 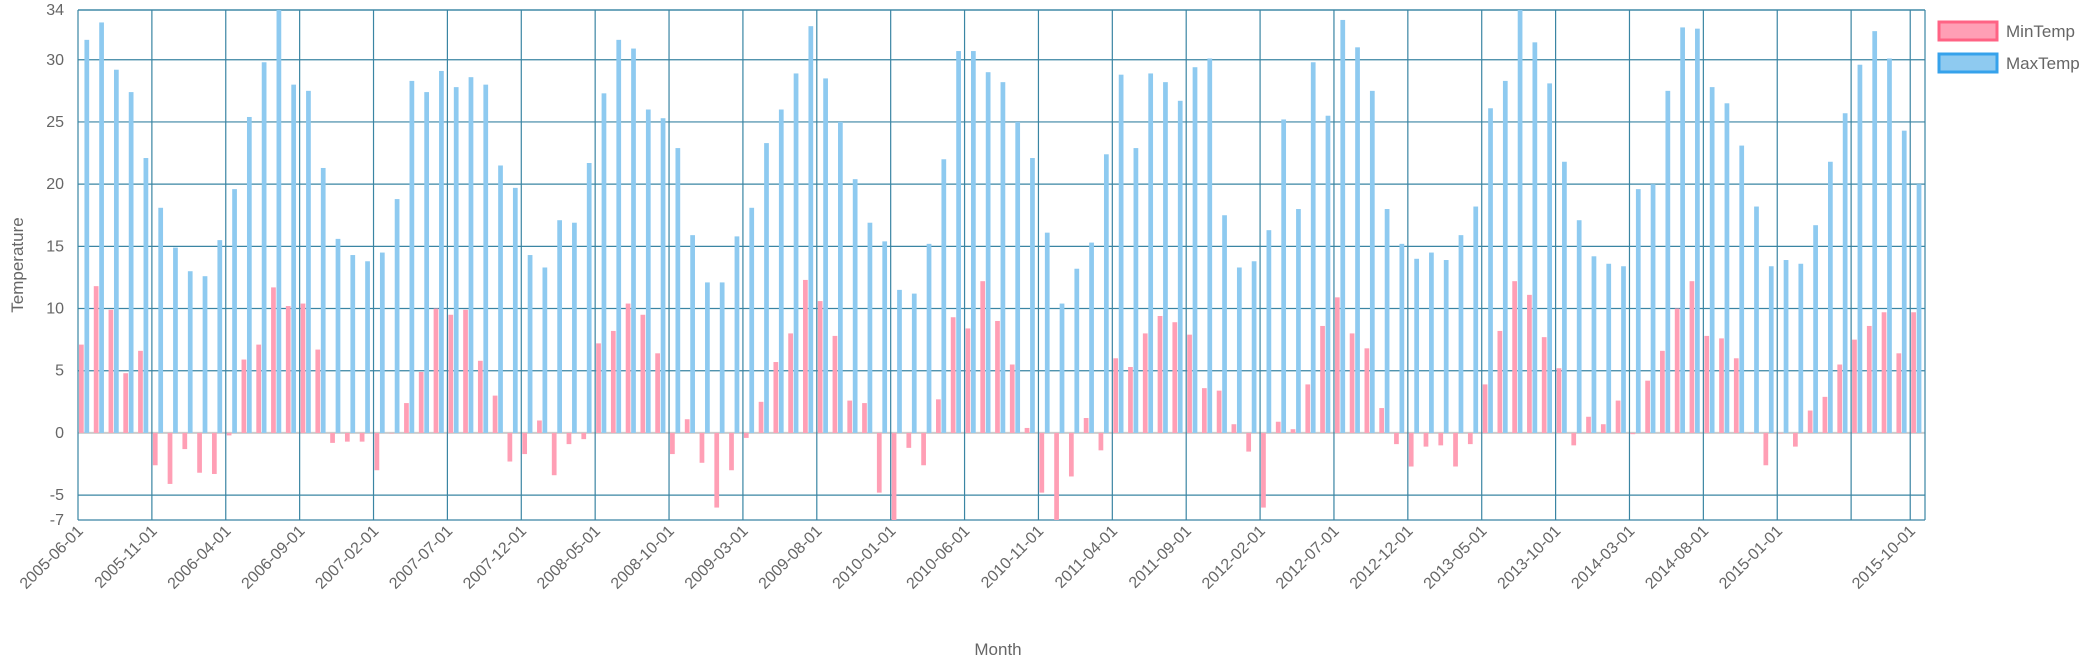 I want to click on legend-item-mintemp: MinTemp, so click(x=2006, y=31).